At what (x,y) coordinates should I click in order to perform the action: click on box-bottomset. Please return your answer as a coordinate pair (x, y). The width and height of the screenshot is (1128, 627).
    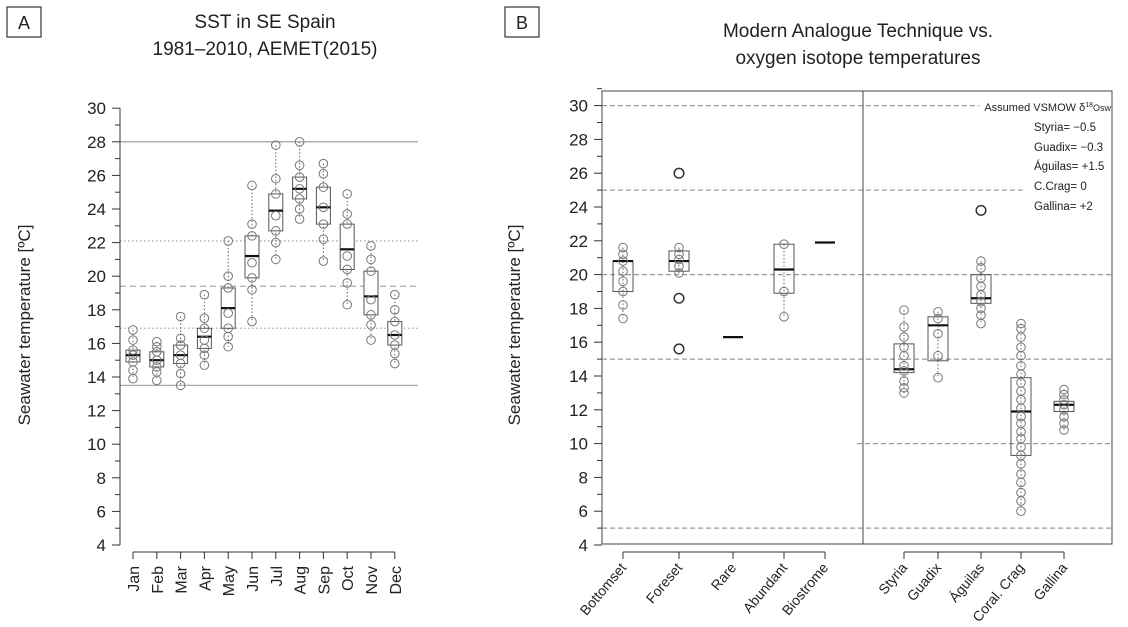
    Looking at the image, I should click on (623, 283).